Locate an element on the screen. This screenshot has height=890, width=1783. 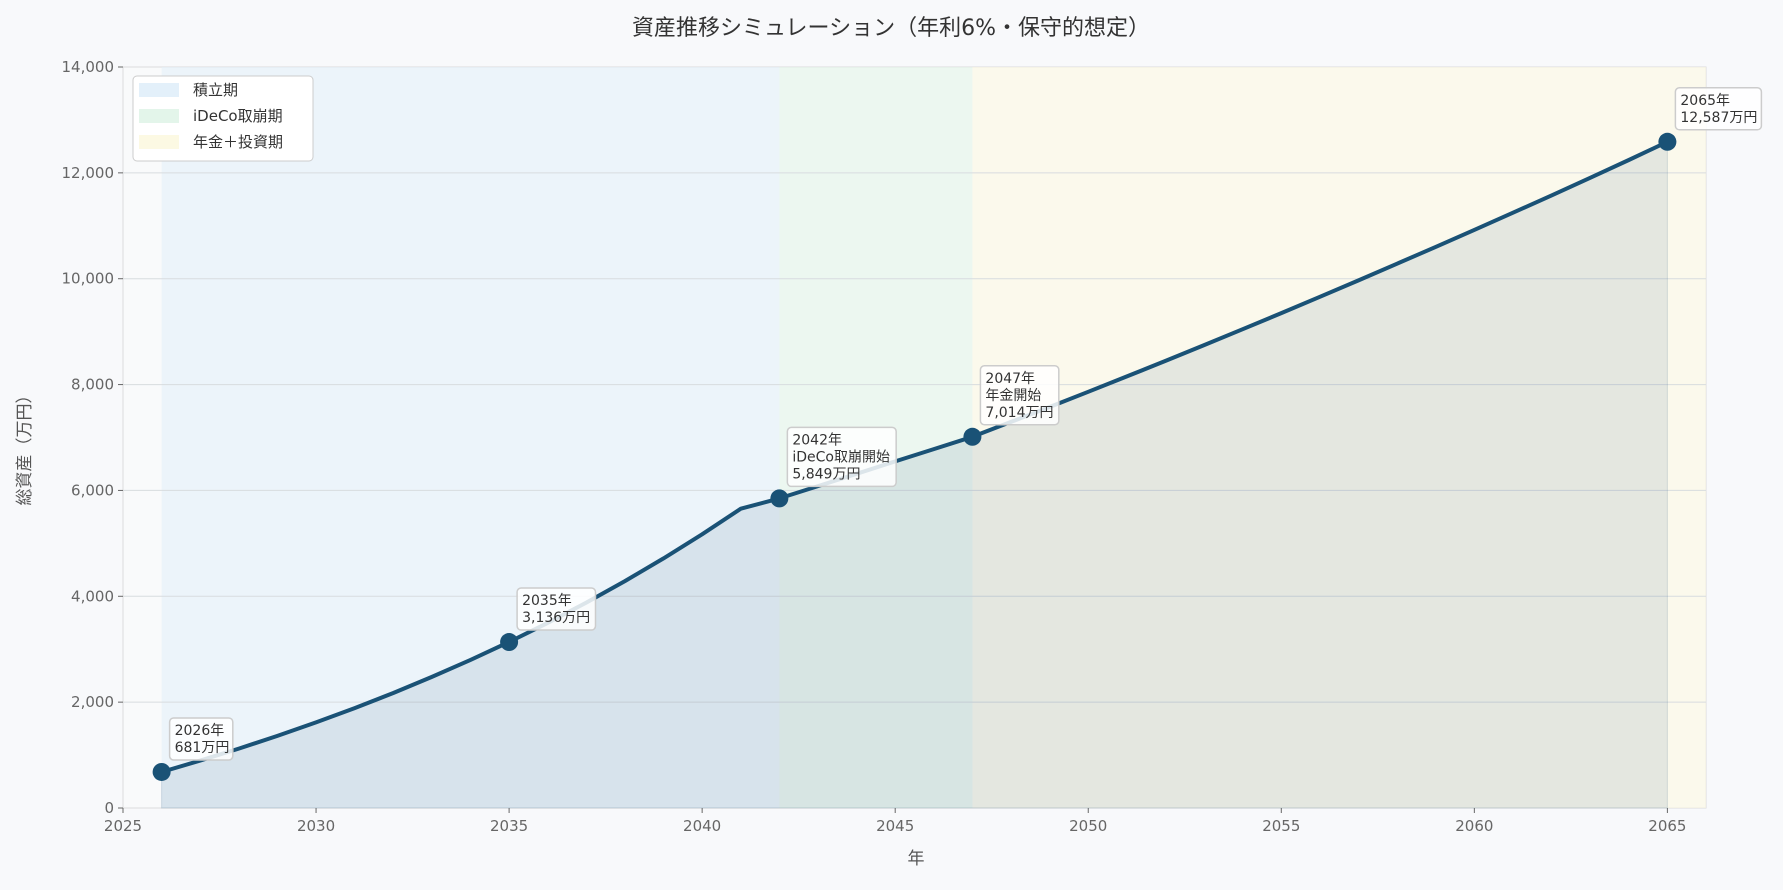
y-tick-label: 8,000 is located at coordinates (92, 385).